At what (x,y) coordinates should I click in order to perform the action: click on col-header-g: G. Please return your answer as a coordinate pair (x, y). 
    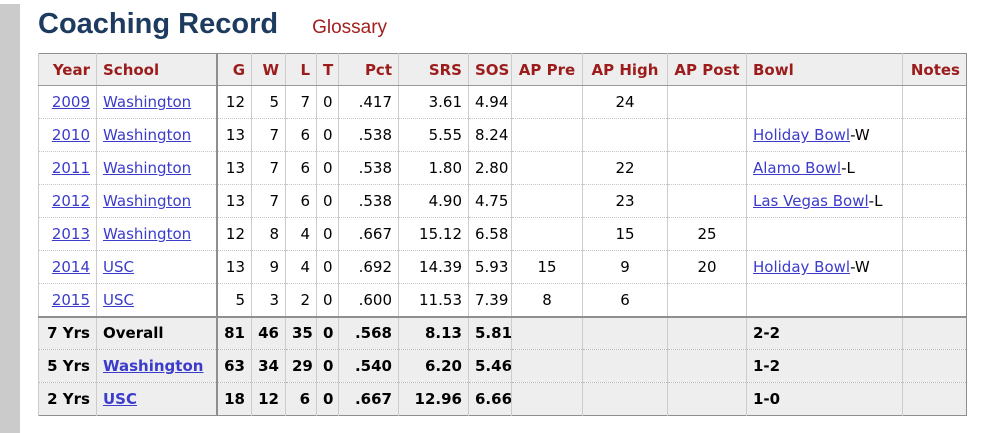
    Looking at the image, I should click on (233, 69).